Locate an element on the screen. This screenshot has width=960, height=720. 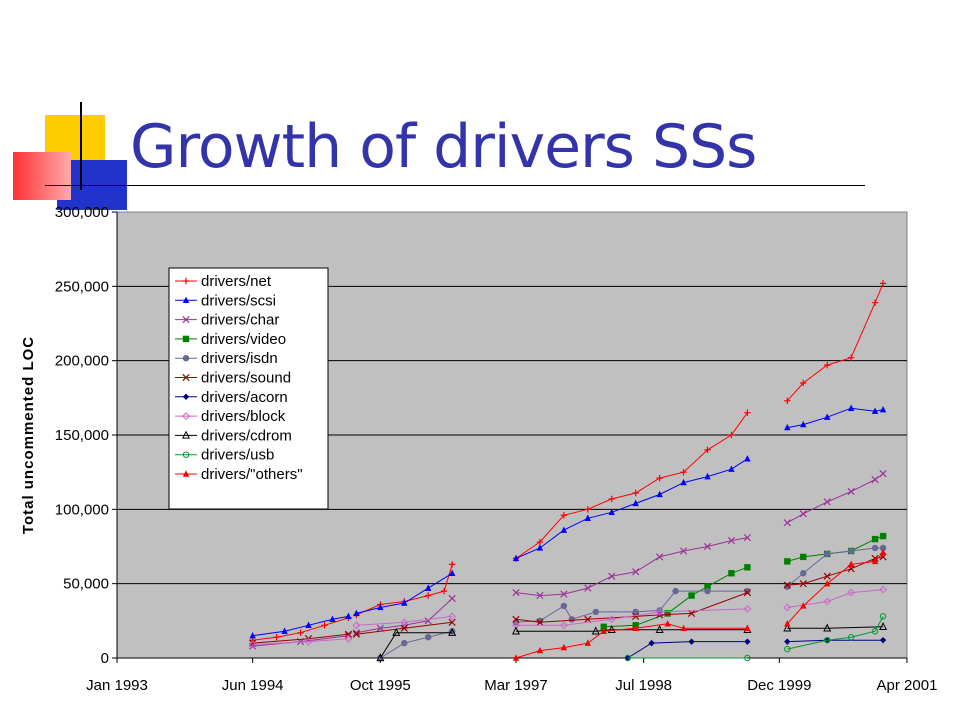
legend-label: drivers/net is located at coordinates (236, 281).